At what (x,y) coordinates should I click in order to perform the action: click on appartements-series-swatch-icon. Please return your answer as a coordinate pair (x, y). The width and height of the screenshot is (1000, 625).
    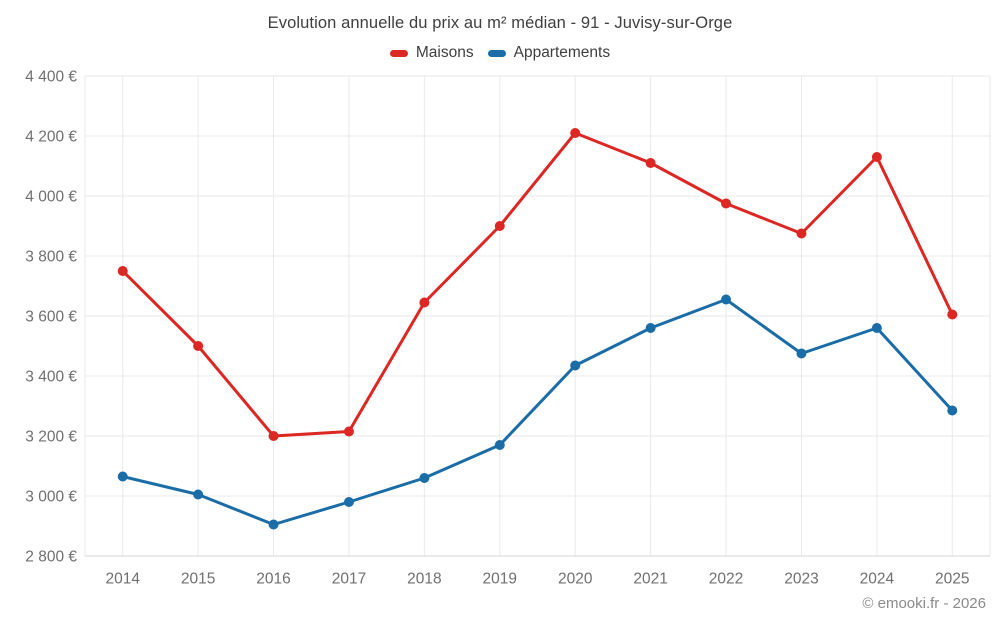
    Looking at the image, I should click on (496, 53).